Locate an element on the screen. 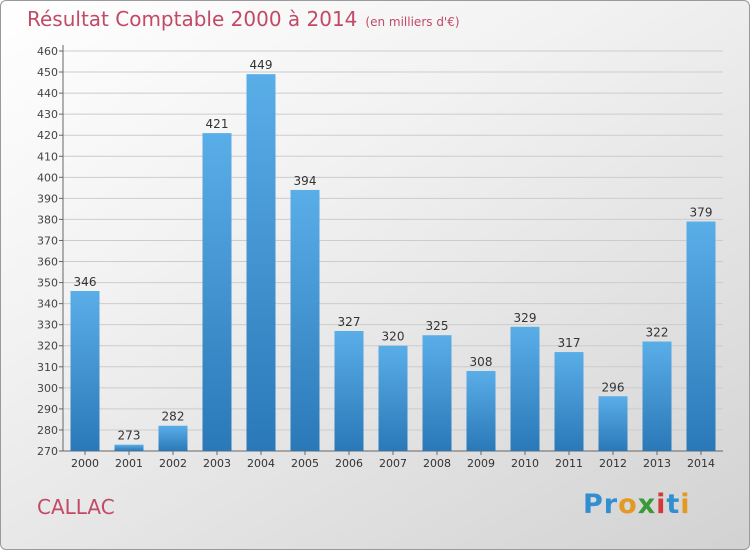 This screenshot has width=750, height=550. x-tick-label: 2000 is located at coordinates (85, 463).